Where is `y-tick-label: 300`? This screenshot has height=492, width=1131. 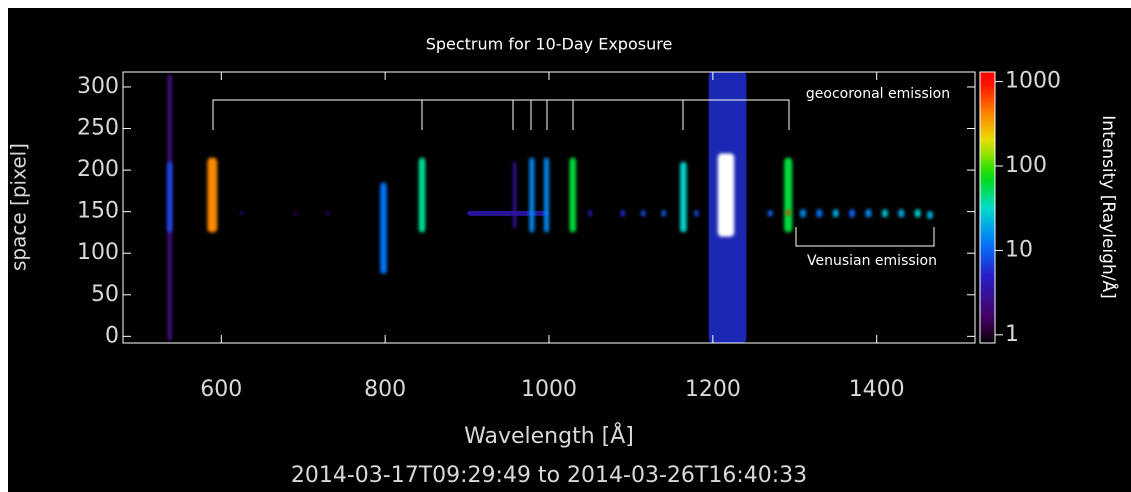 y-tick-label: 300 is located at coordinates (98, 86).